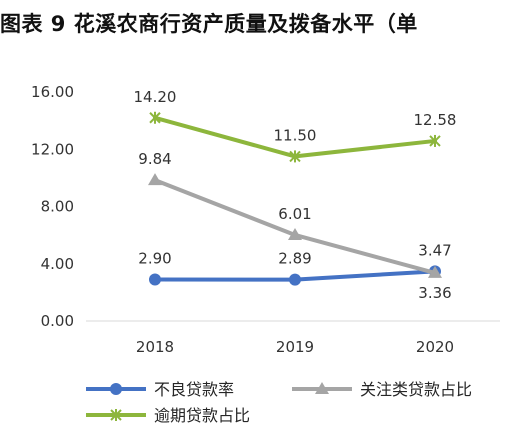 This screenshot has height=436, width=506. I want to click on y-tick-label: 0.00, so click(57, 321).